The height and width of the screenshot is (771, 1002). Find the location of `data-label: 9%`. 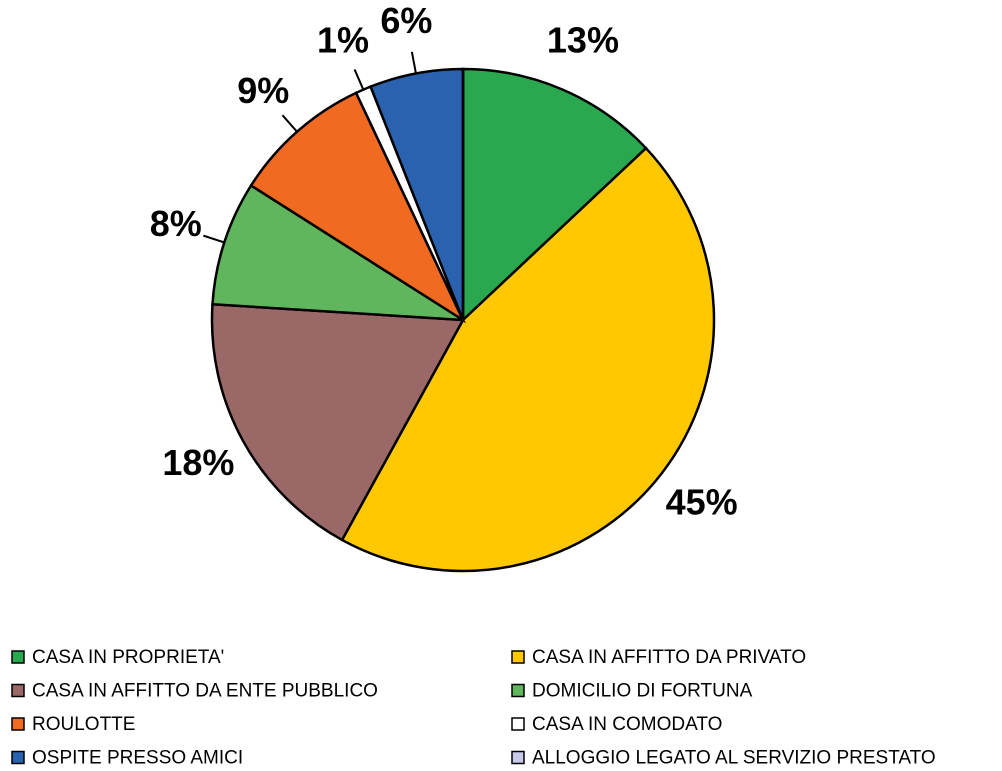

data-label: 9% is located at coordinates (263, 90).